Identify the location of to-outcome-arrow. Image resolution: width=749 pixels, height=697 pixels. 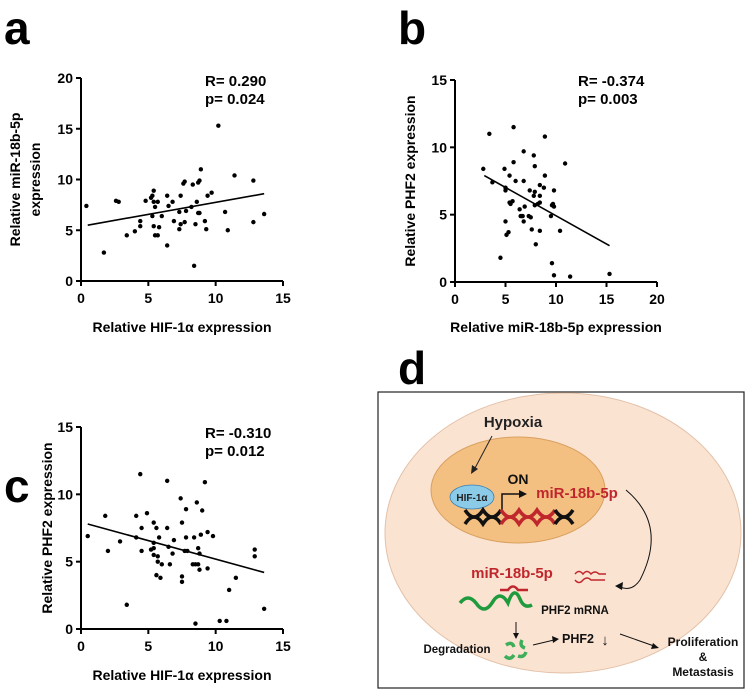
(637, 640).